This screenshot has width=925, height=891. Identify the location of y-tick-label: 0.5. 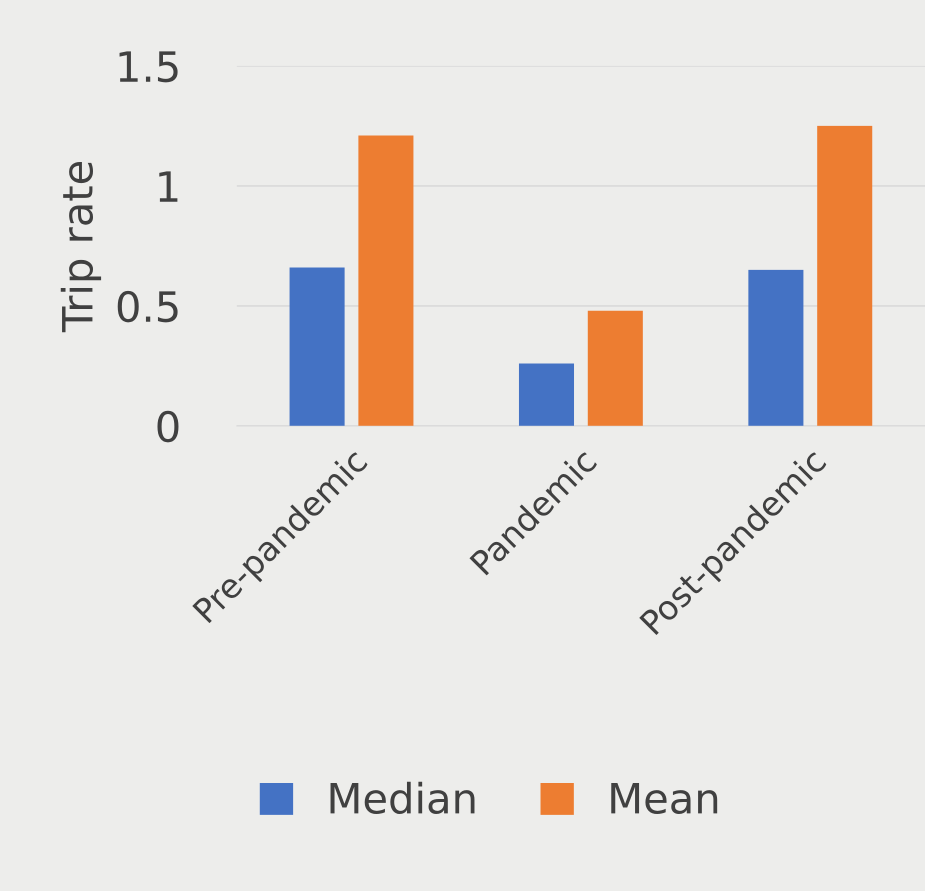
(148, 306).